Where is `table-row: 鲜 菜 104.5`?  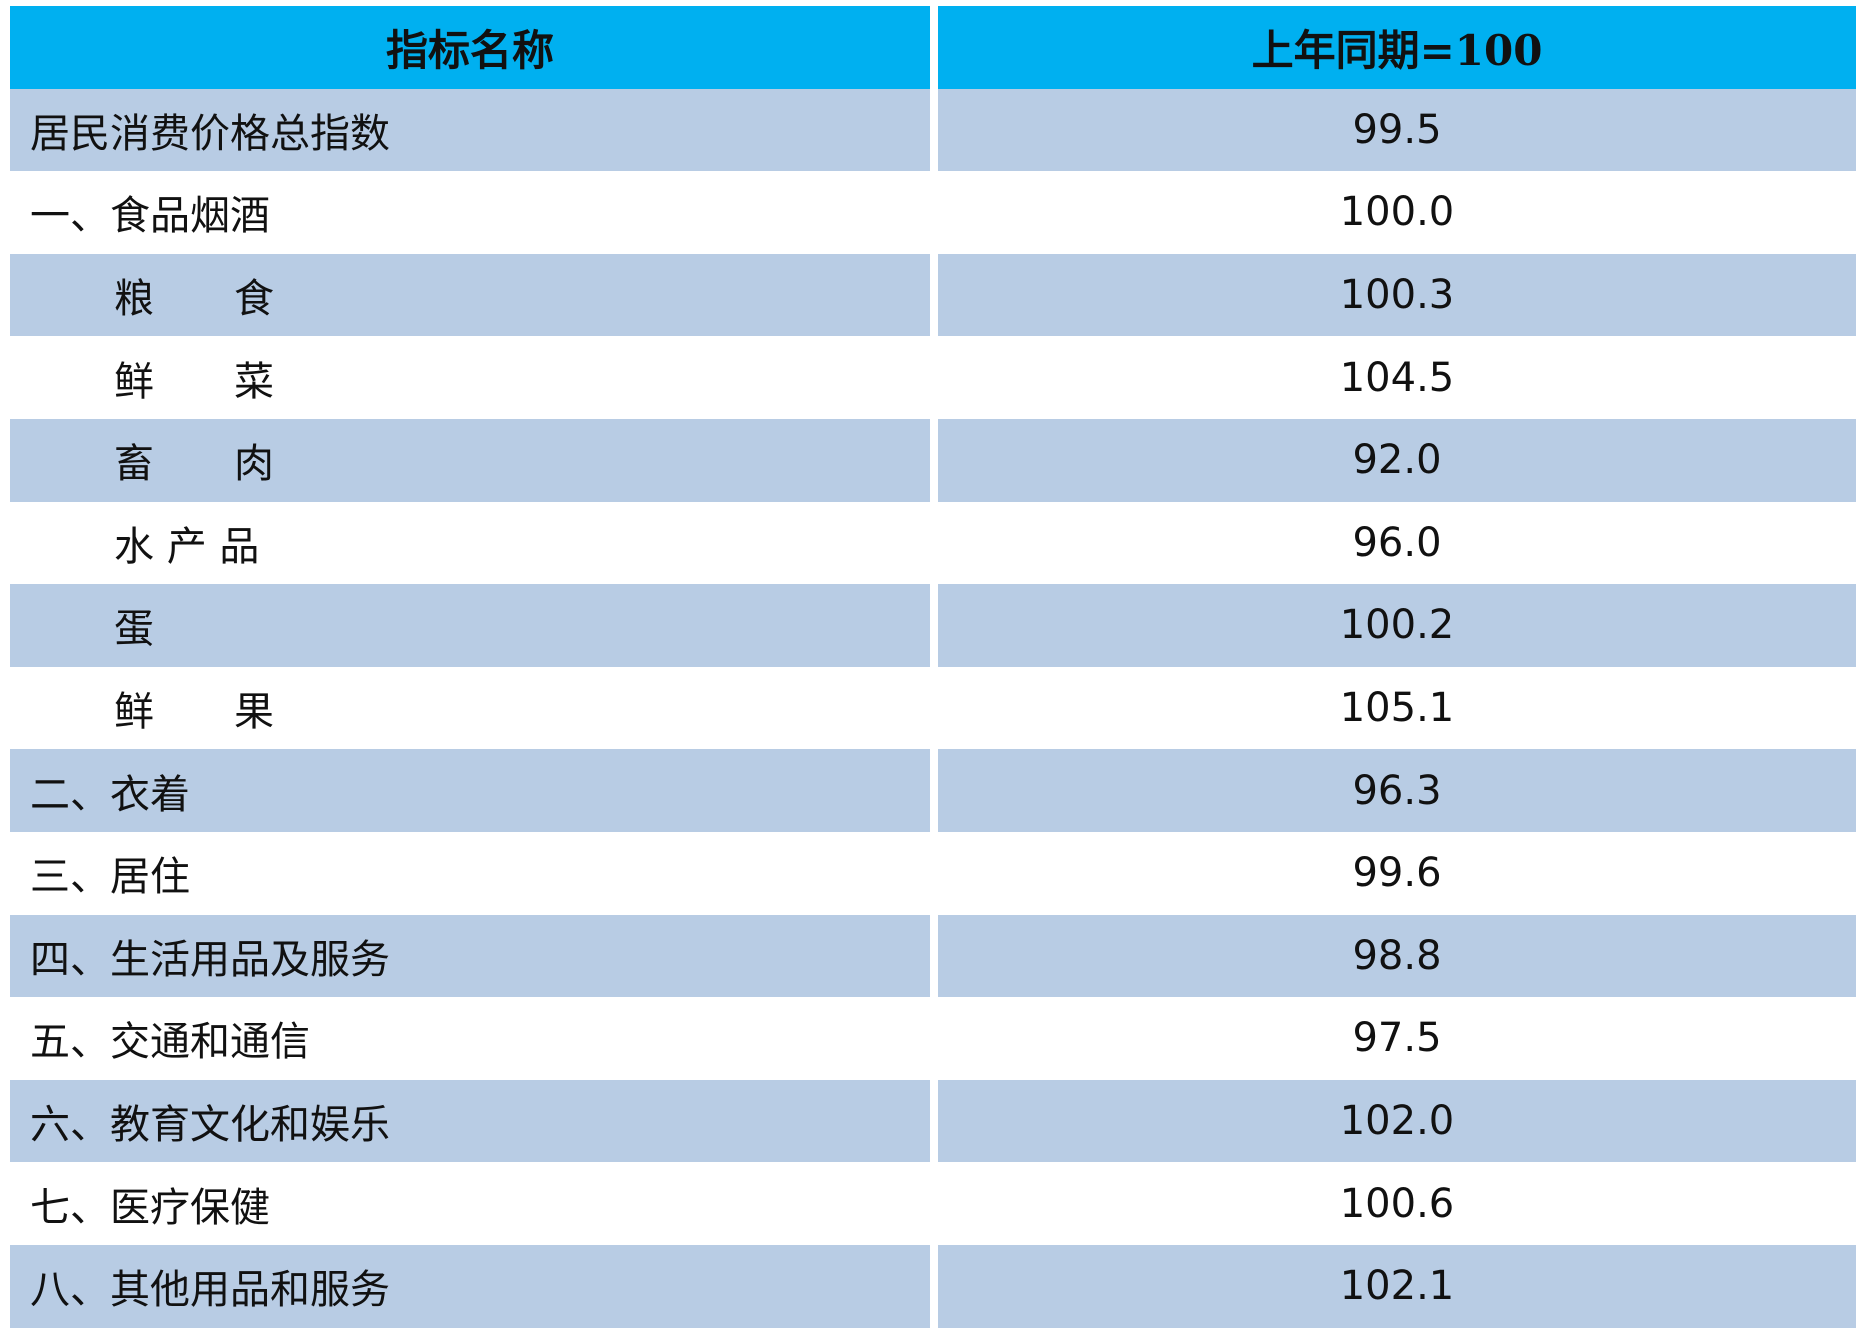
table-row: 鲜 菜 104.5 is located at coordinates (933, 377).